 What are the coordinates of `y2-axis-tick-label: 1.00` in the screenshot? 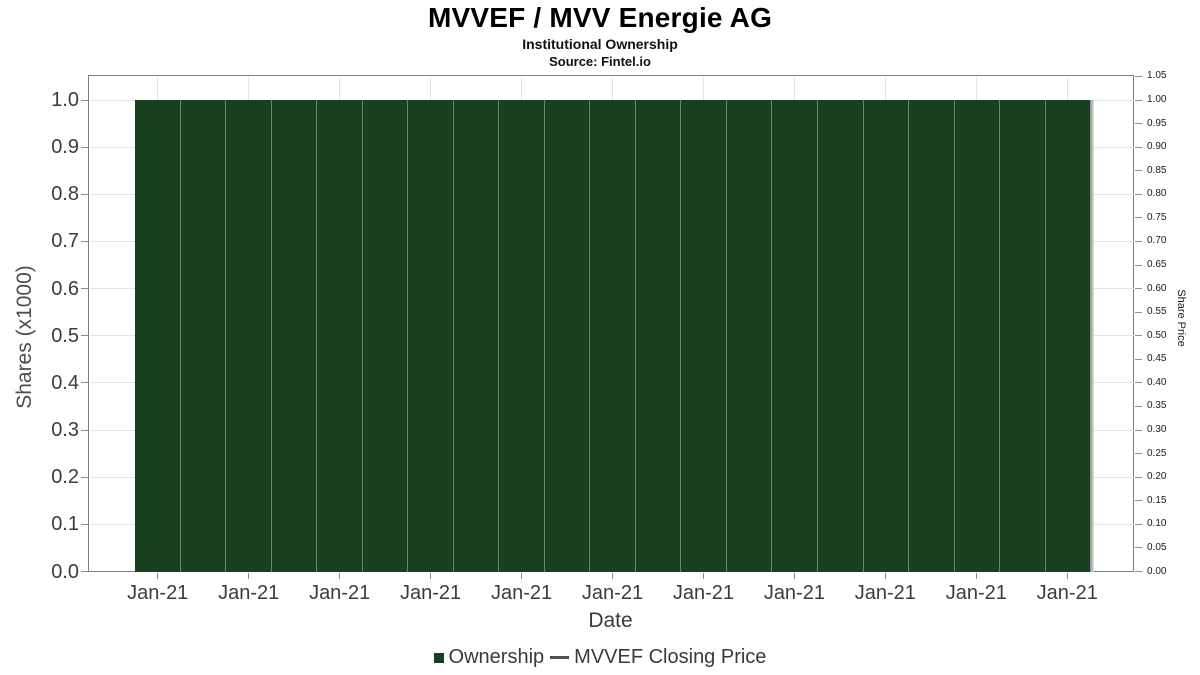 It's located at (1157, 99).